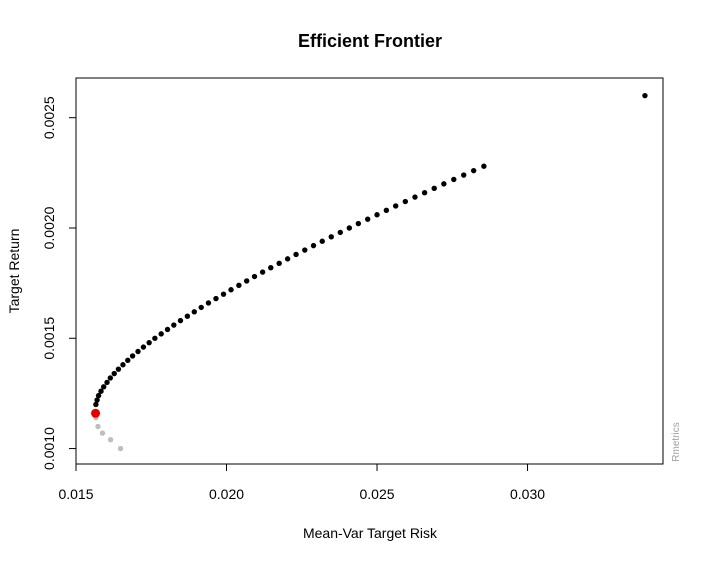  I want to click on chart-title: Efficient Frontier, so click(370, 41).